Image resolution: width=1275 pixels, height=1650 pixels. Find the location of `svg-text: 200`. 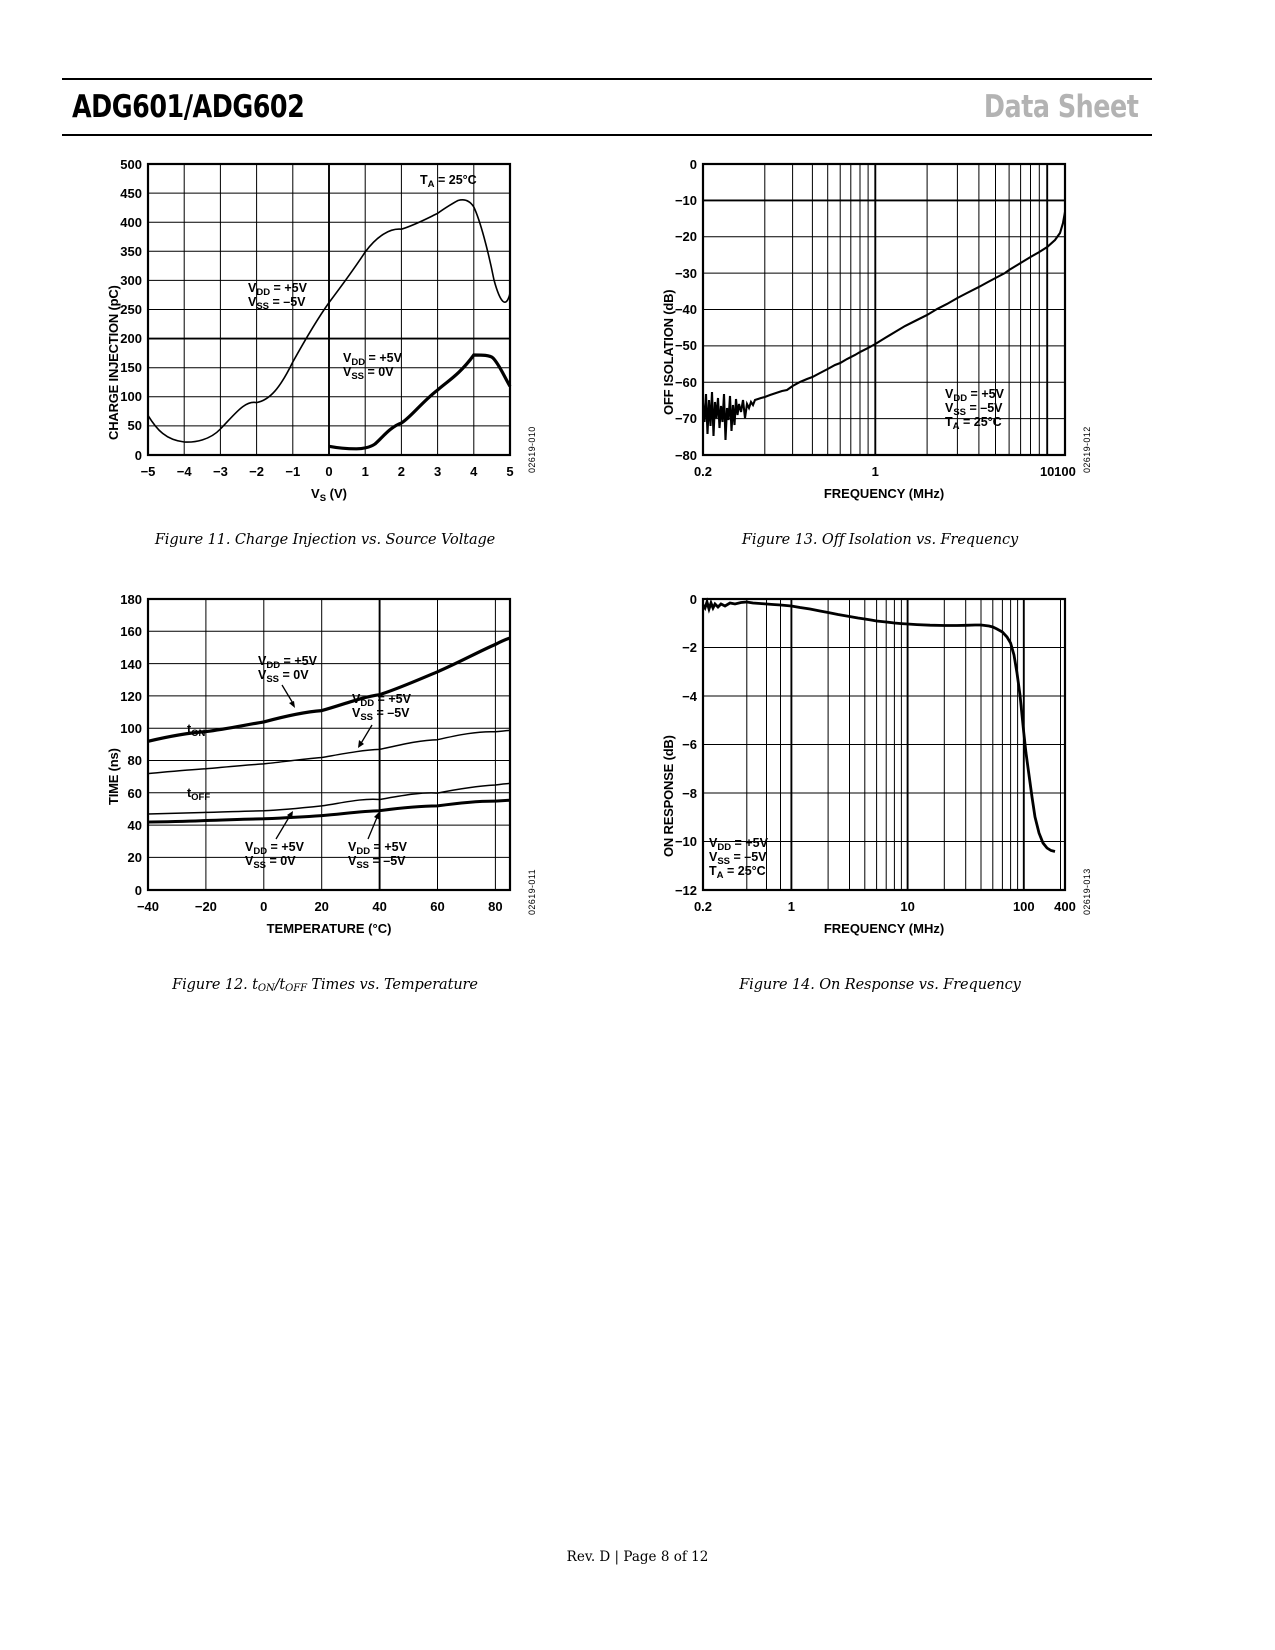

svg-text: 200 is located at coordinates (131, 338).